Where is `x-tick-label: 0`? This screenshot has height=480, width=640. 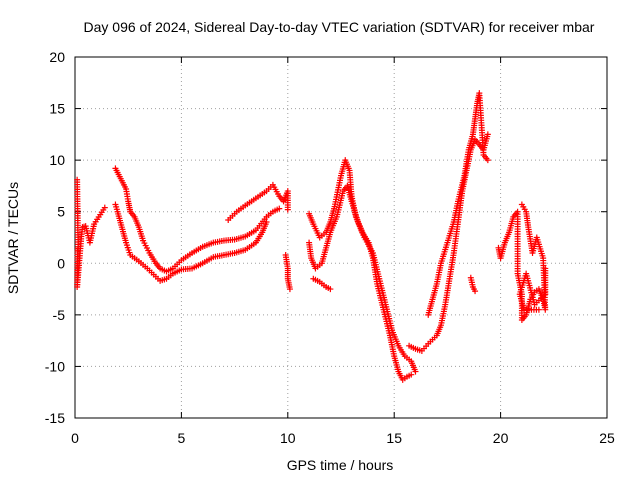 x-tick-label: 0 is located at coordinates (75, 438).